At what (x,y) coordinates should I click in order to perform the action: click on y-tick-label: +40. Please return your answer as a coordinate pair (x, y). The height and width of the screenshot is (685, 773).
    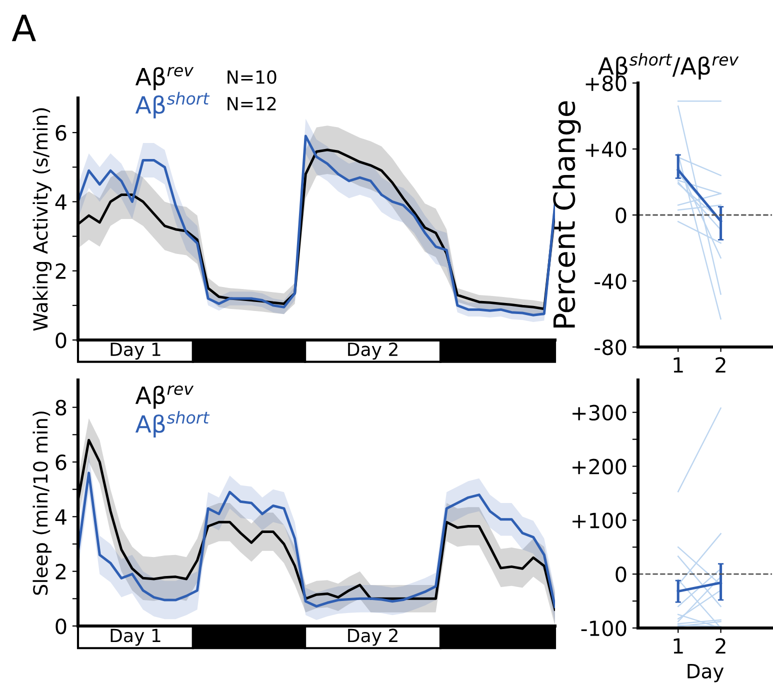
    Looking at the image, I should click on (606, 149).